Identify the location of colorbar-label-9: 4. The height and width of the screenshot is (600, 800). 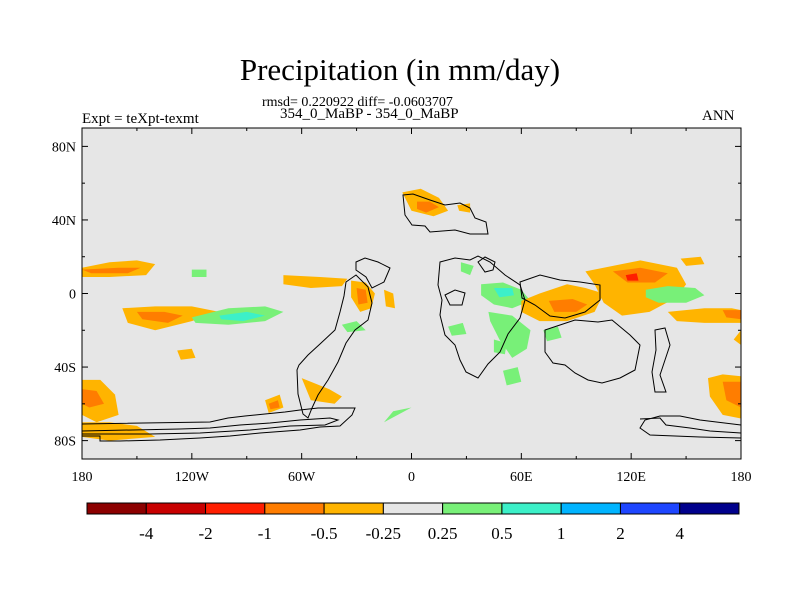
(679, 533).